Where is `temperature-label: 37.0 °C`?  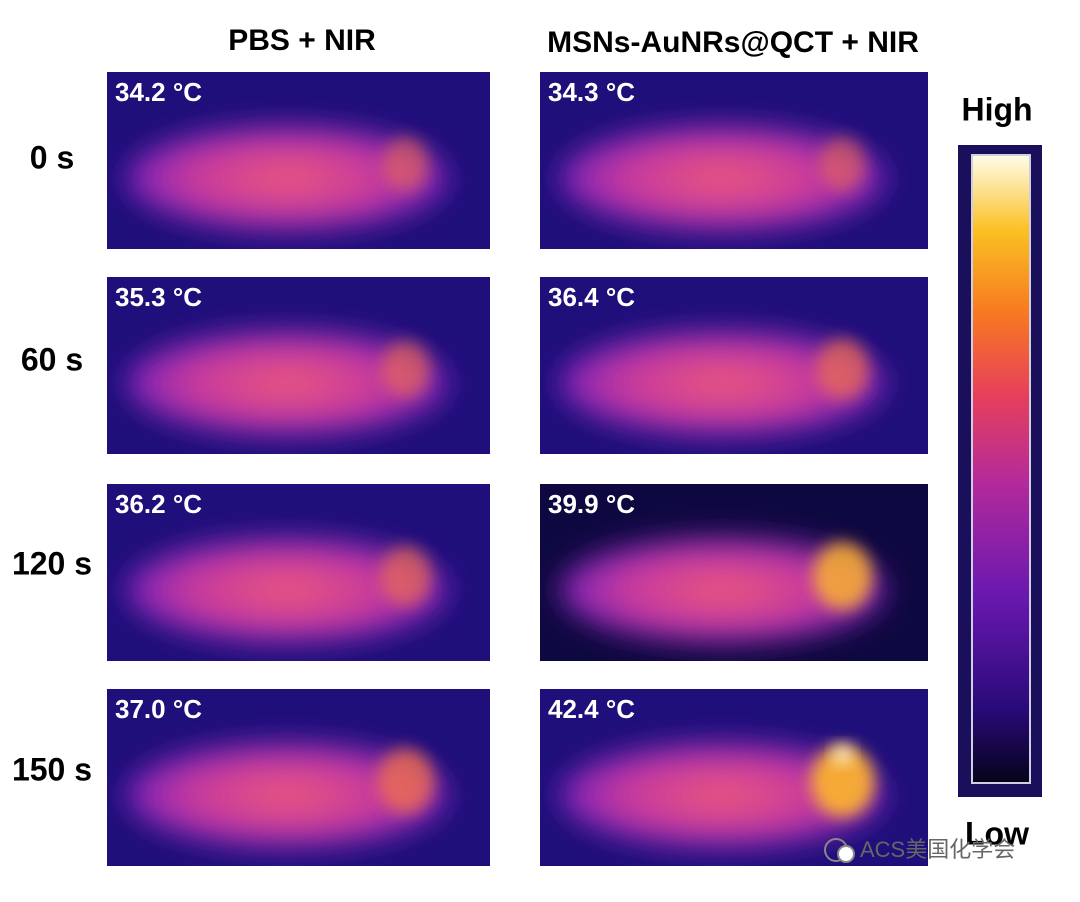 temperature-label: 37.0 °C is located at coordinates (158, 709).